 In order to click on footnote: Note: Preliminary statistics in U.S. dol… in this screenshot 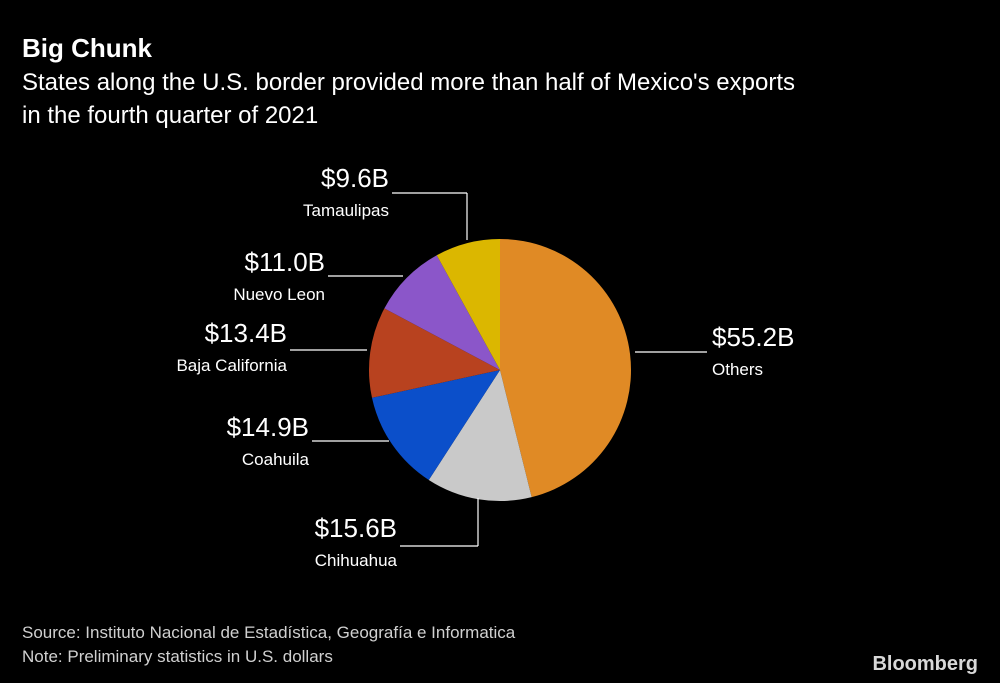, I will do `click(177, 656)`.